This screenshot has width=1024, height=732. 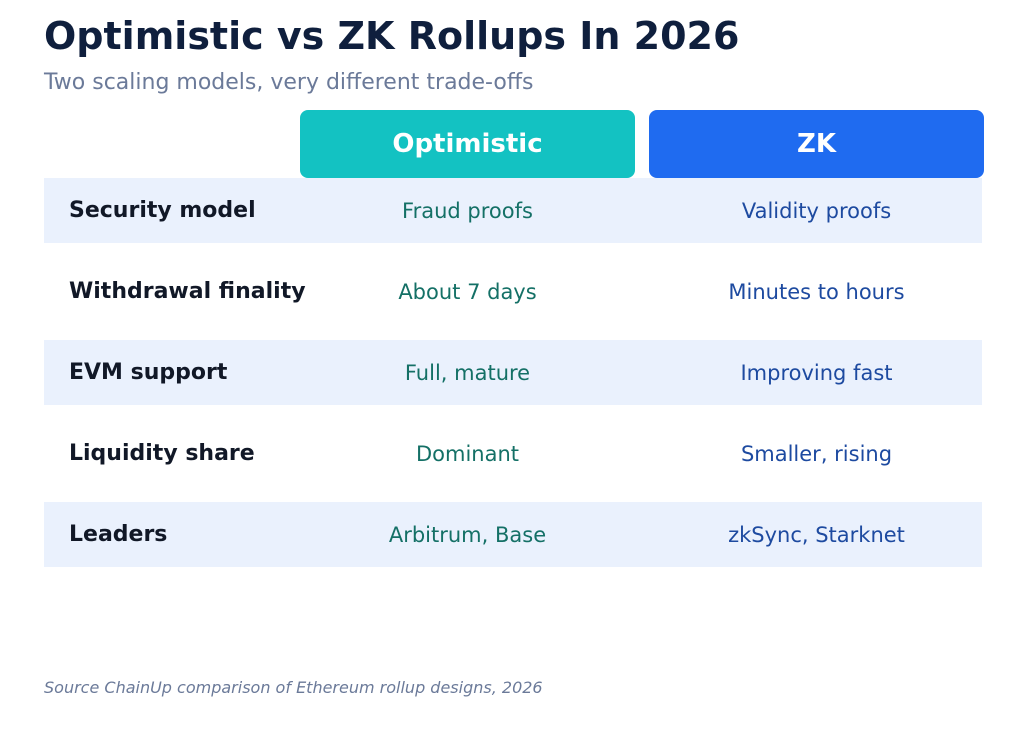 What do you see at coordinates (816, 210) in the screenshot?
I see `zk-cell: Validity proofs` at bounding box center [816, 210].